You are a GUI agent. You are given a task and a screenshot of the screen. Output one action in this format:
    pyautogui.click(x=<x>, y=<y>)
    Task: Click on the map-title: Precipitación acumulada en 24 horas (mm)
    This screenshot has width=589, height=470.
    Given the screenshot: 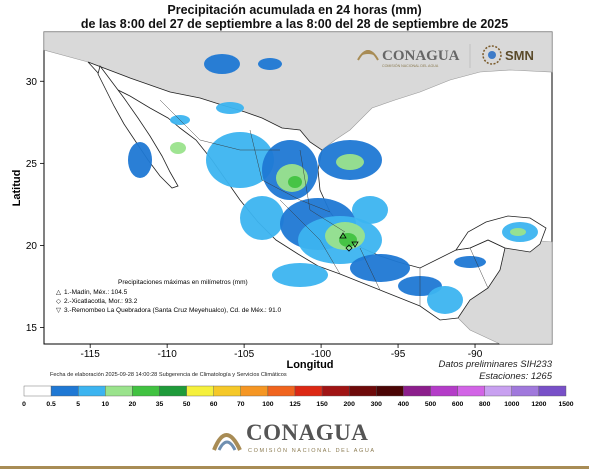 What is the action you would take?
    pyautogui.click(x=294, y=10)
    